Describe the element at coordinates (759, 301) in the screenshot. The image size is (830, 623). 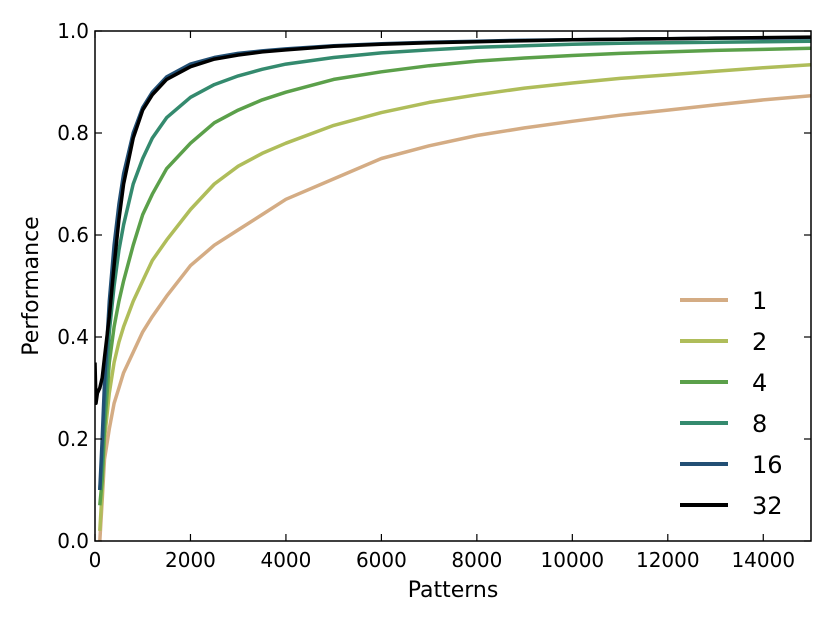
I see `legend-label: 1` at that location.